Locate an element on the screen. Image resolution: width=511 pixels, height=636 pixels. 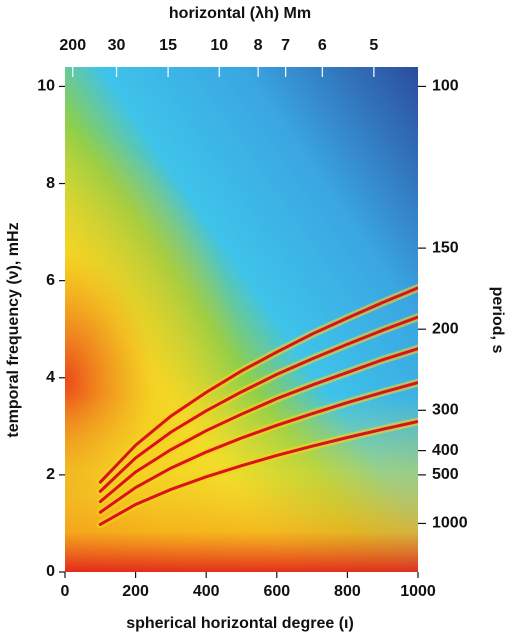
y-tick-label: 4 is located at coordinates (50, 377).